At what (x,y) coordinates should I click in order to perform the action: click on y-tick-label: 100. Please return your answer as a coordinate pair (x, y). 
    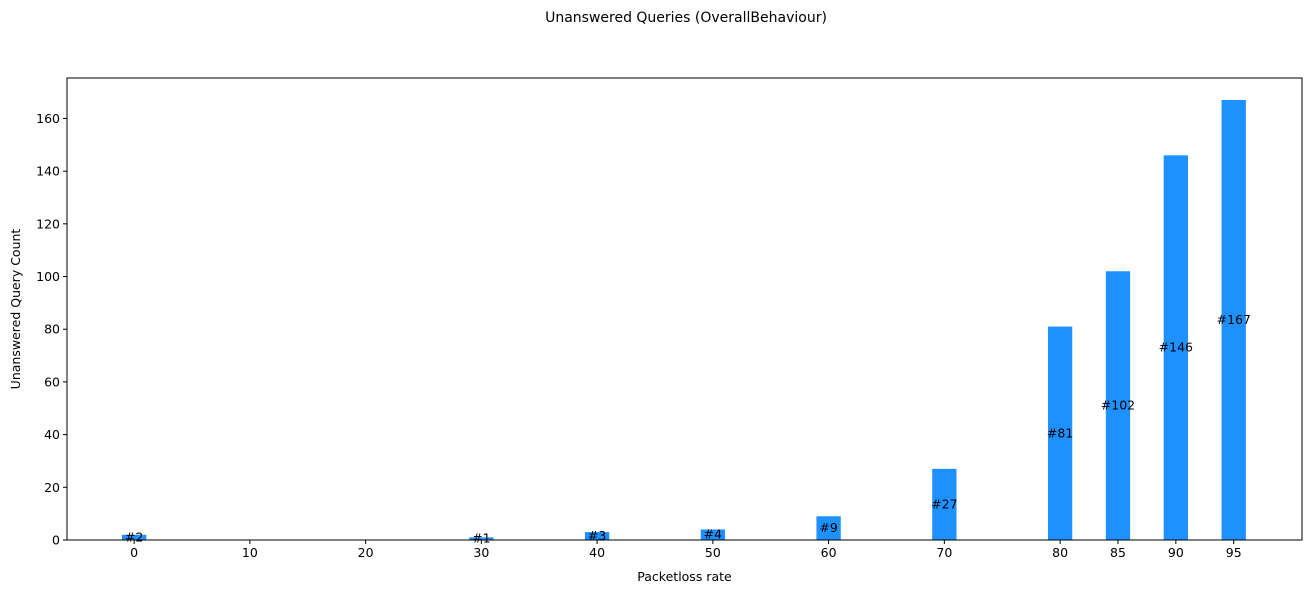
    Looking at the image, I should click on (48, 276).